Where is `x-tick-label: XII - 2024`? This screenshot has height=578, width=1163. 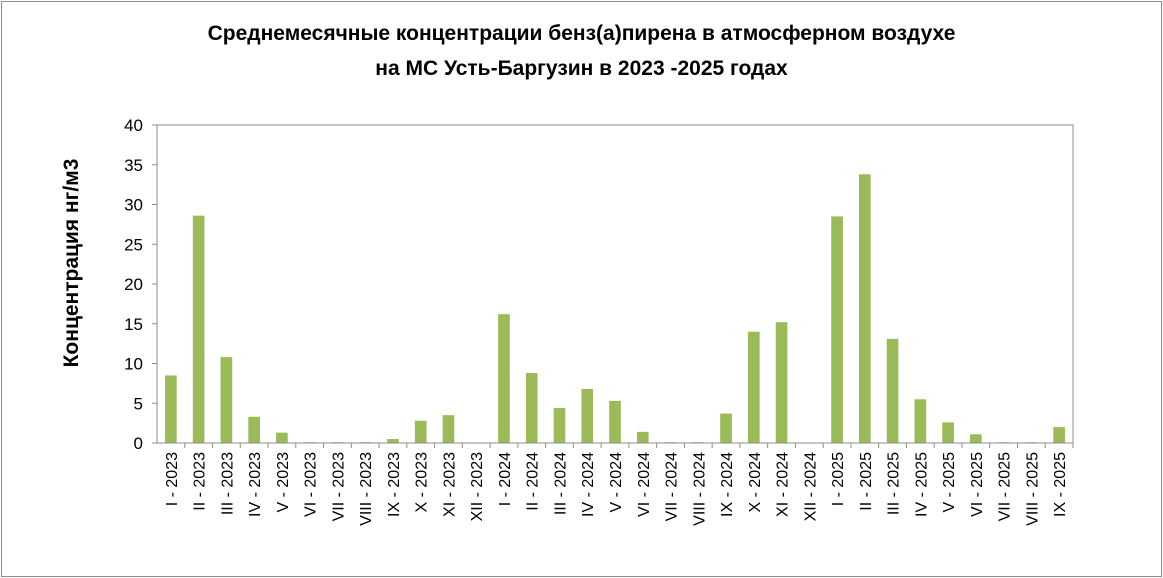
x-tick-label: XII - 2024 is located at coordinates (810, 486).